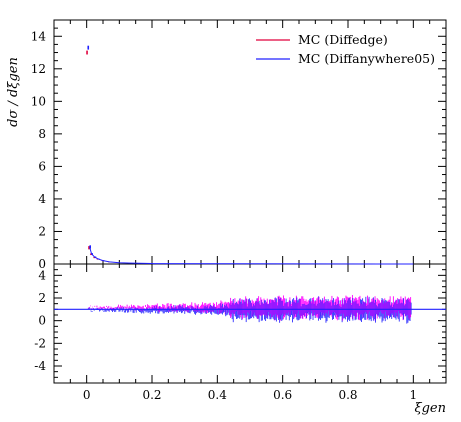  I want to click on main-y-tick-label: 10, so click(38, 101).